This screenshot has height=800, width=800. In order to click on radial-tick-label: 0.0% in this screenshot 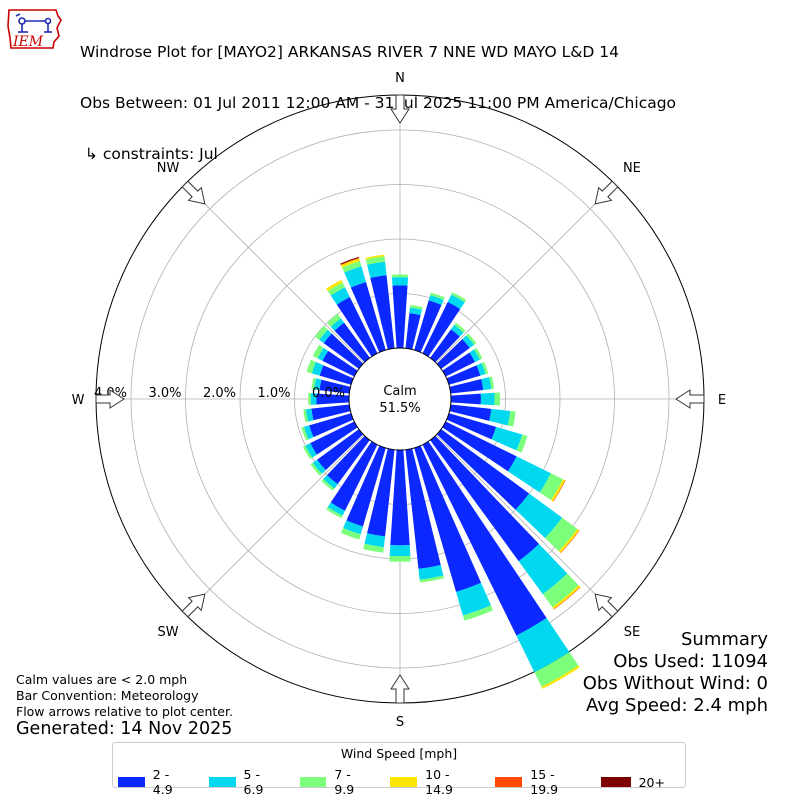, I will do `click(328, 393)`.